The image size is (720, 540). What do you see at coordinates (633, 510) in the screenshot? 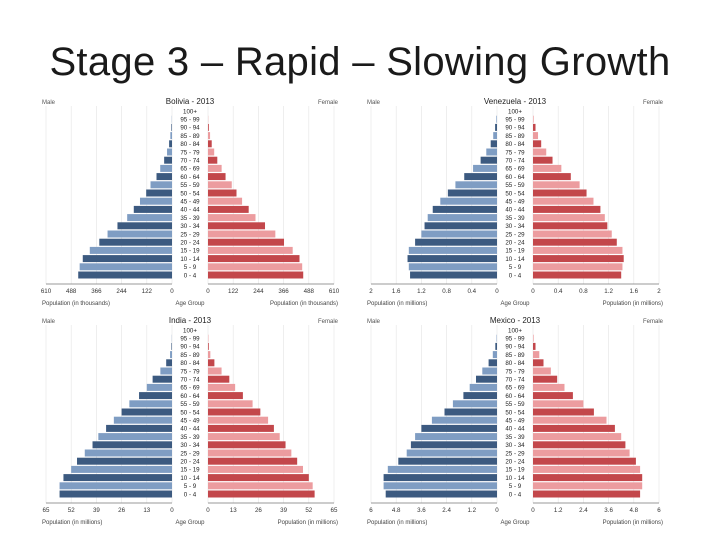
I see `x-tick-label: 4.8` at bounding box center [633, 510].